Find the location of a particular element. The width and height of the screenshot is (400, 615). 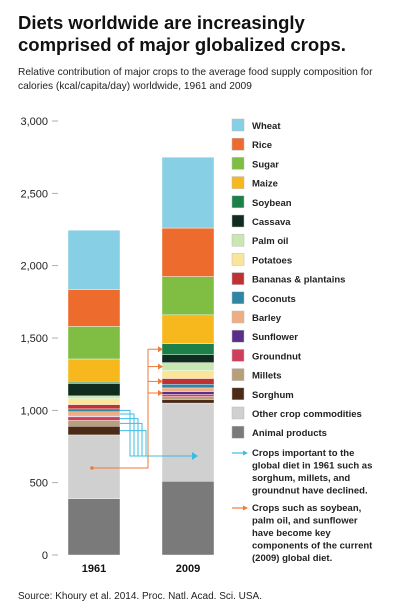

annotation-arrow-decline is located at coordinates (156, 443).